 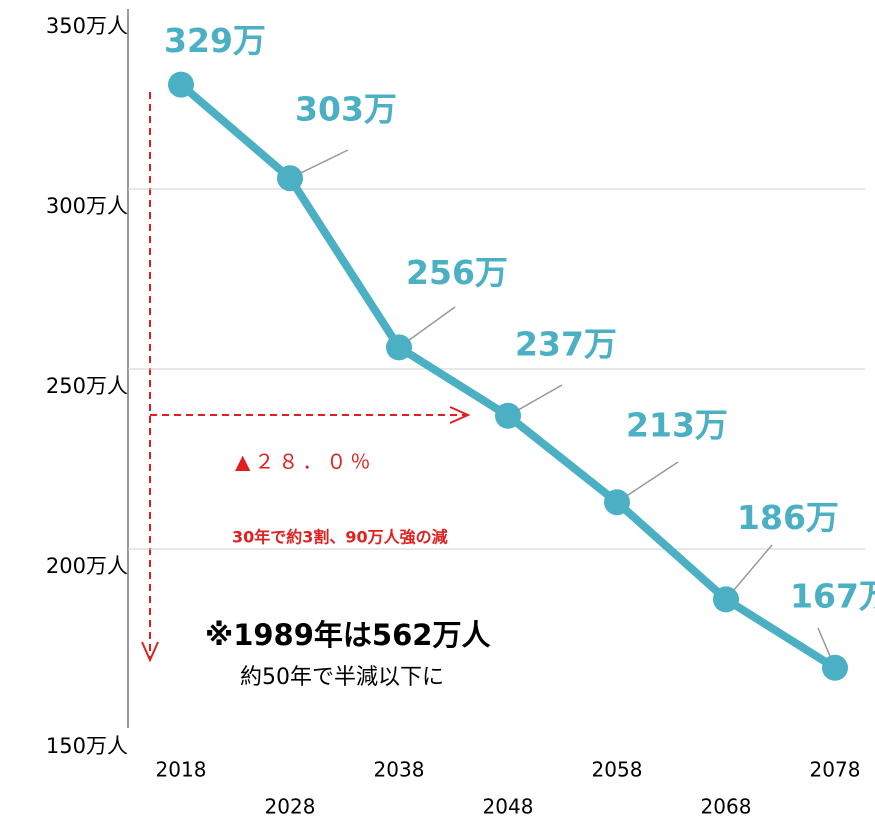 What do you see at coordinates (508, 807) in the screenshot?
I see `x-tick-label: 2048` at bounding box center [508, 807].